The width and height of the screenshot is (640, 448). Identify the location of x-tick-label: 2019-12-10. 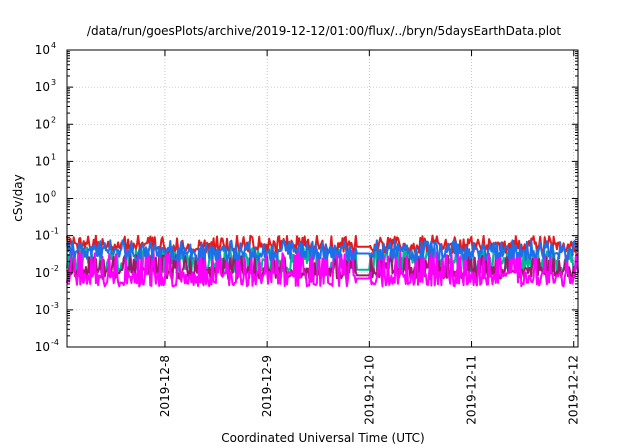
(369, 390).